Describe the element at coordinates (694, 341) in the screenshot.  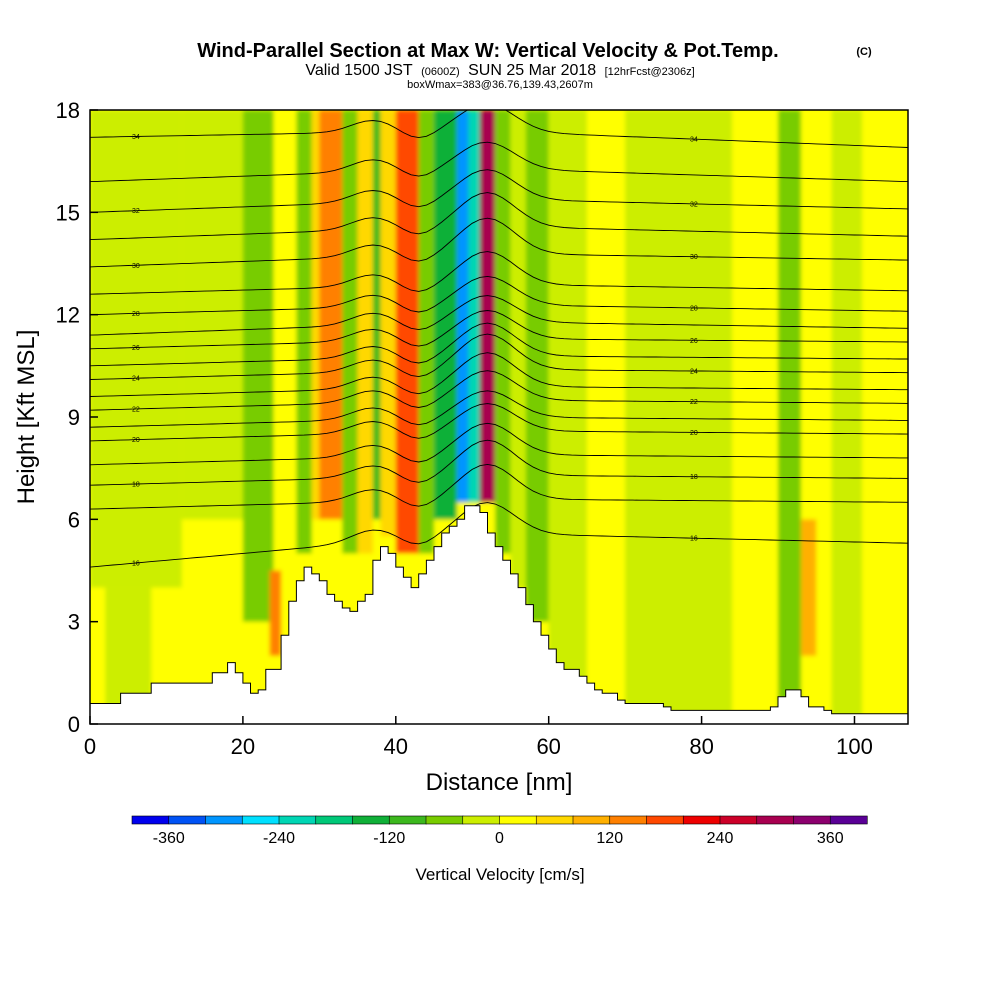
I see `theta-contour-label: 26` at that location.